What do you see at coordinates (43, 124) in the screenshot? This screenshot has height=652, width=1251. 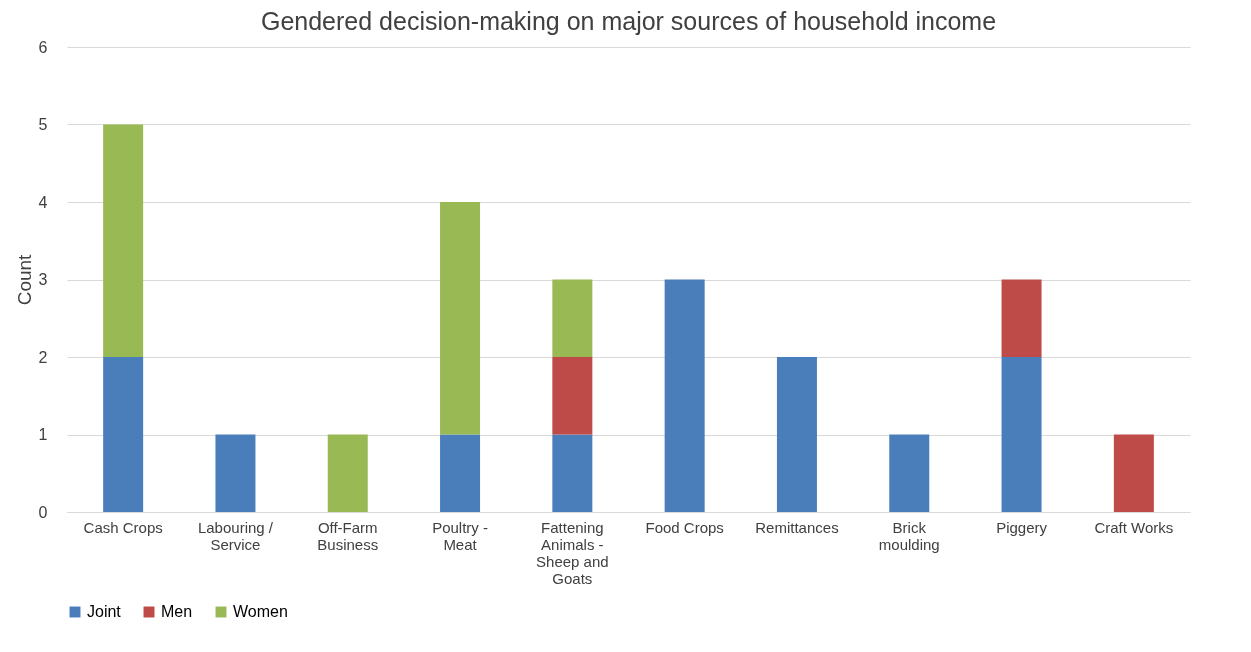 I see `y-tick-label: 5` at bounding box center [43, 124].